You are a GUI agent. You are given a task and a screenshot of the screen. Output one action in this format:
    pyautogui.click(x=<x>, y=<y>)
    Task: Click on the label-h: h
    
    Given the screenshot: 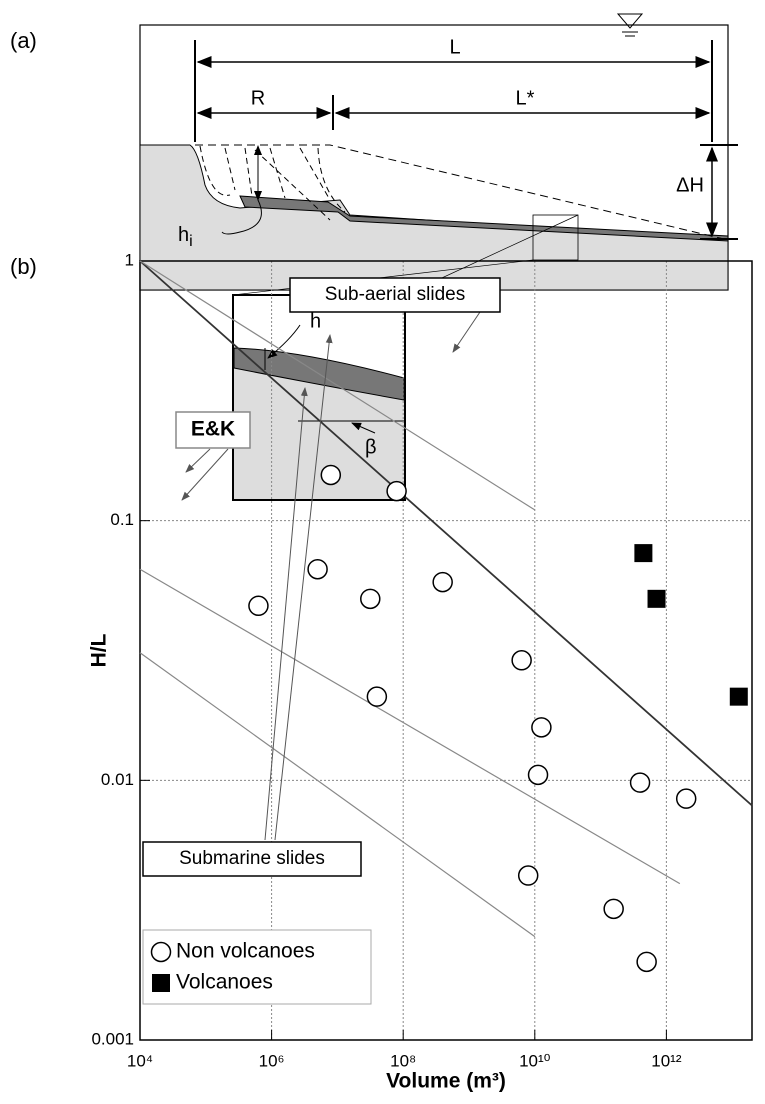 What is the action you would take?
    pyautogui.click(x=183, y=235)
    